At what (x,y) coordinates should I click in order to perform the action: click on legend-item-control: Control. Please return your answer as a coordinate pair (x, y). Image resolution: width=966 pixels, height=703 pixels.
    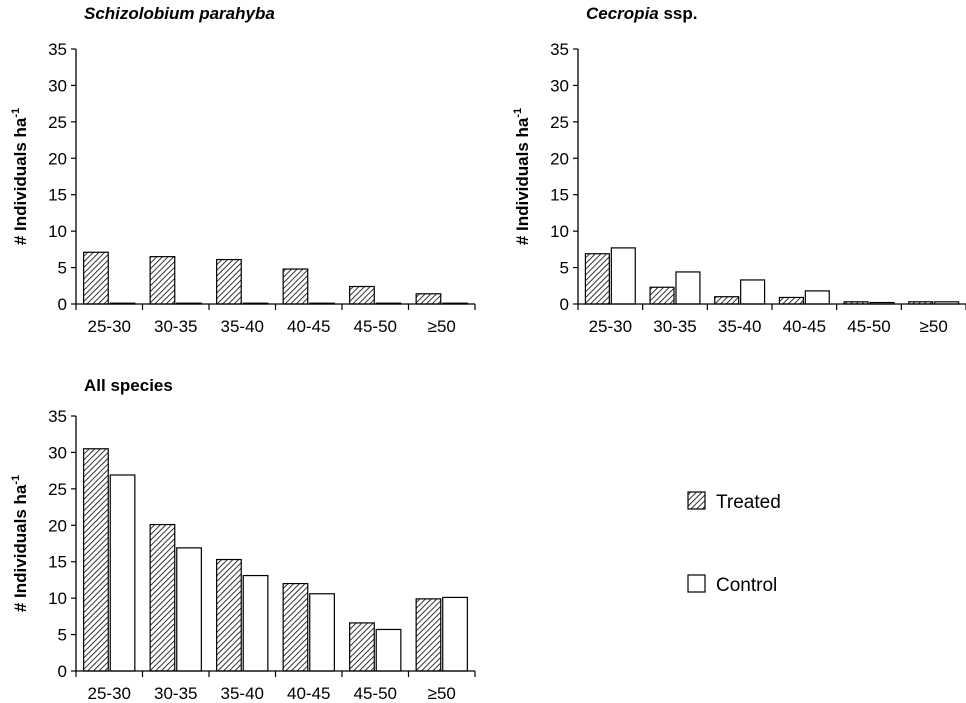
    Looking at the image, I should click on (732, 585).